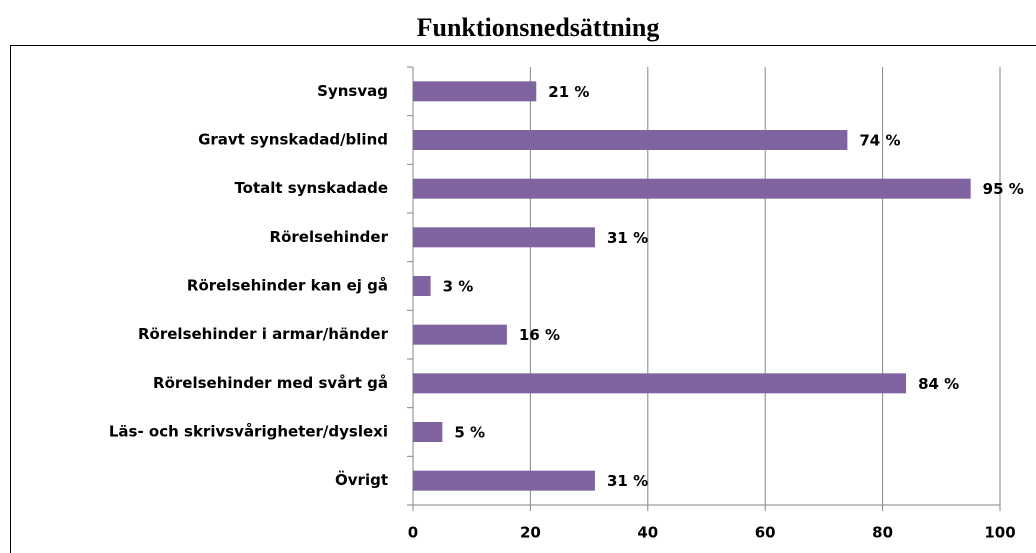 The height and width of the screenshot is (553, 1036). What do you see at coordinates (311, 188) in the screenshot?
I see `y-tick-label: Totalt synskadade` at bounding box center [311, 188].